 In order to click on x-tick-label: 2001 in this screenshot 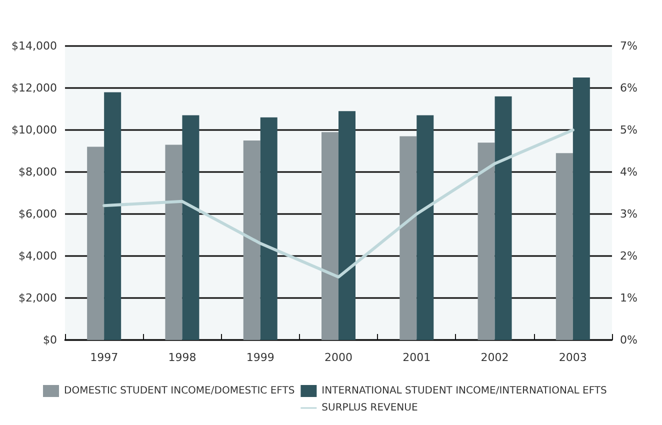, I will do `click(416, 357)`.